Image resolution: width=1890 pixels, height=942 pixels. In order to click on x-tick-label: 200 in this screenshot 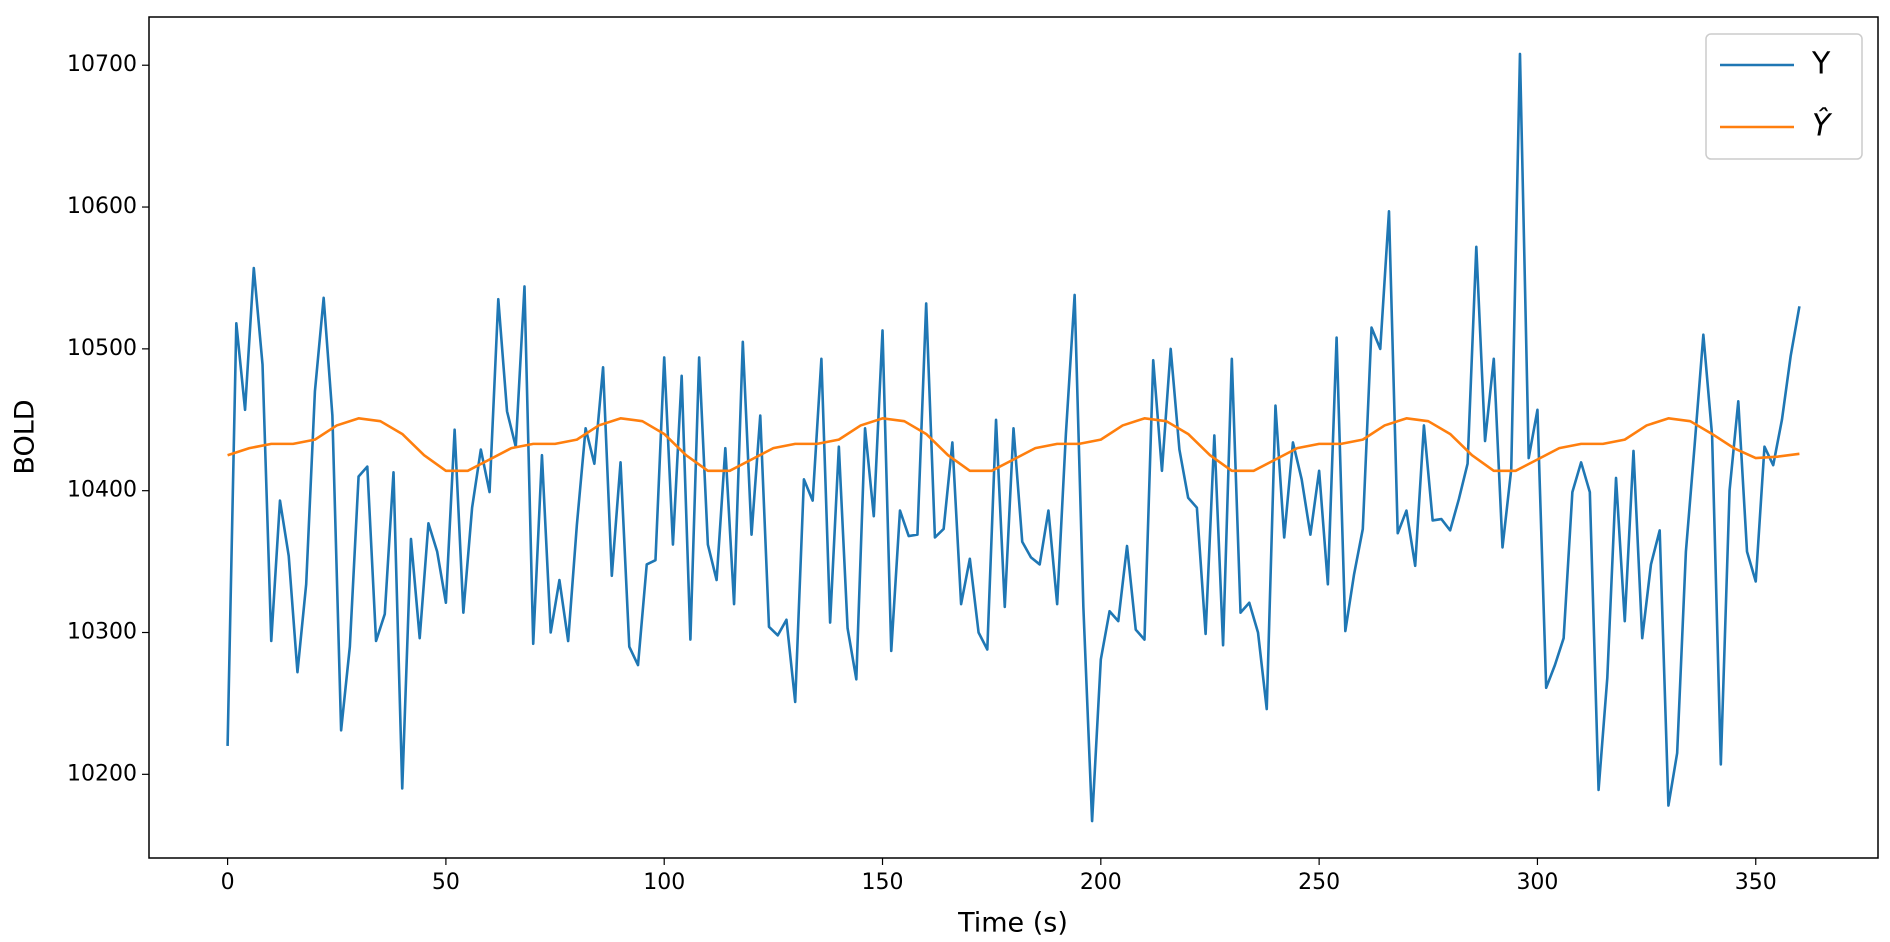, I will do `click(1101, 882)`.